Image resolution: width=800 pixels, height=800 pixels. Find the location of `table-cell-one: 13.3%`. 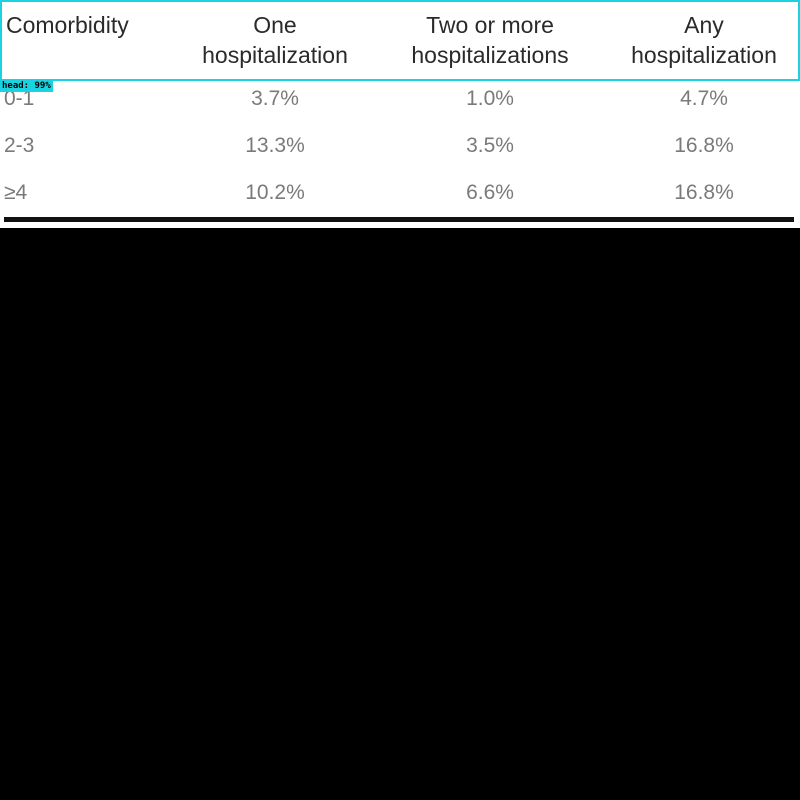

table-cell-one: 13.3% is located at coordinates (275, 145).